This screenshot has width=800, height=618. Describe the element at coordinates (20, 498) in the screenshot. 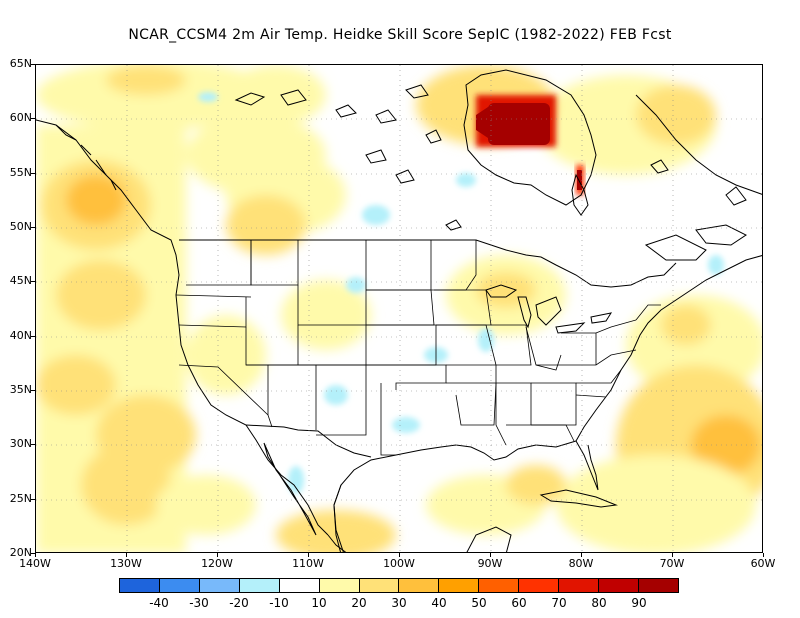

I see `latitude-label: 25N` at that location.